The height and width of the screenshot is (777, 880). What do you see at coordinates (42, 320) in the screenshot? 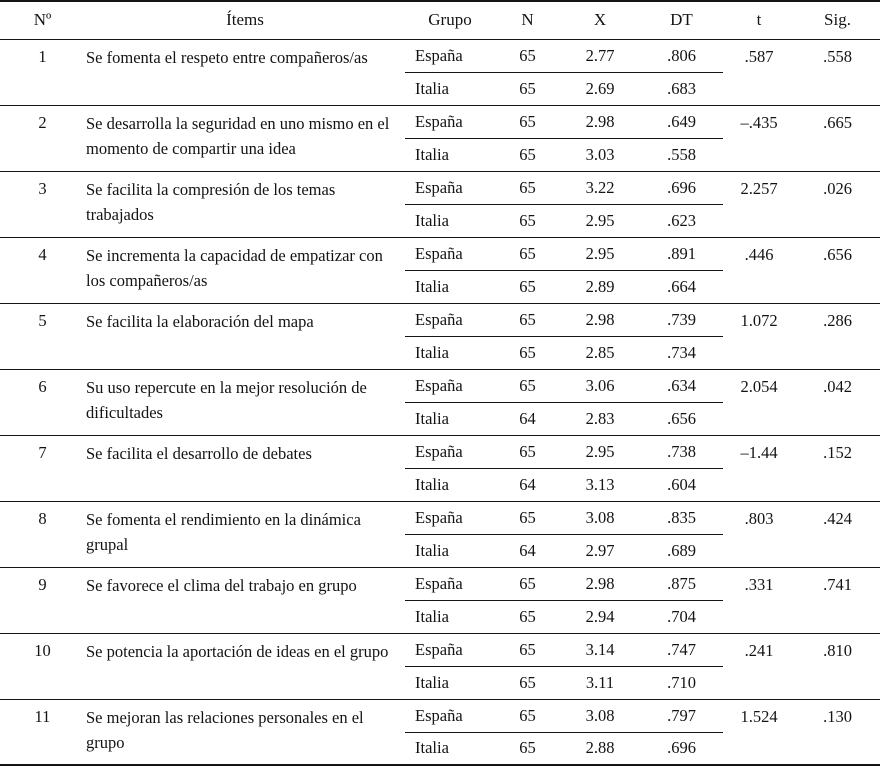
I see `item-number: 5` at bounding box center [42, 320].